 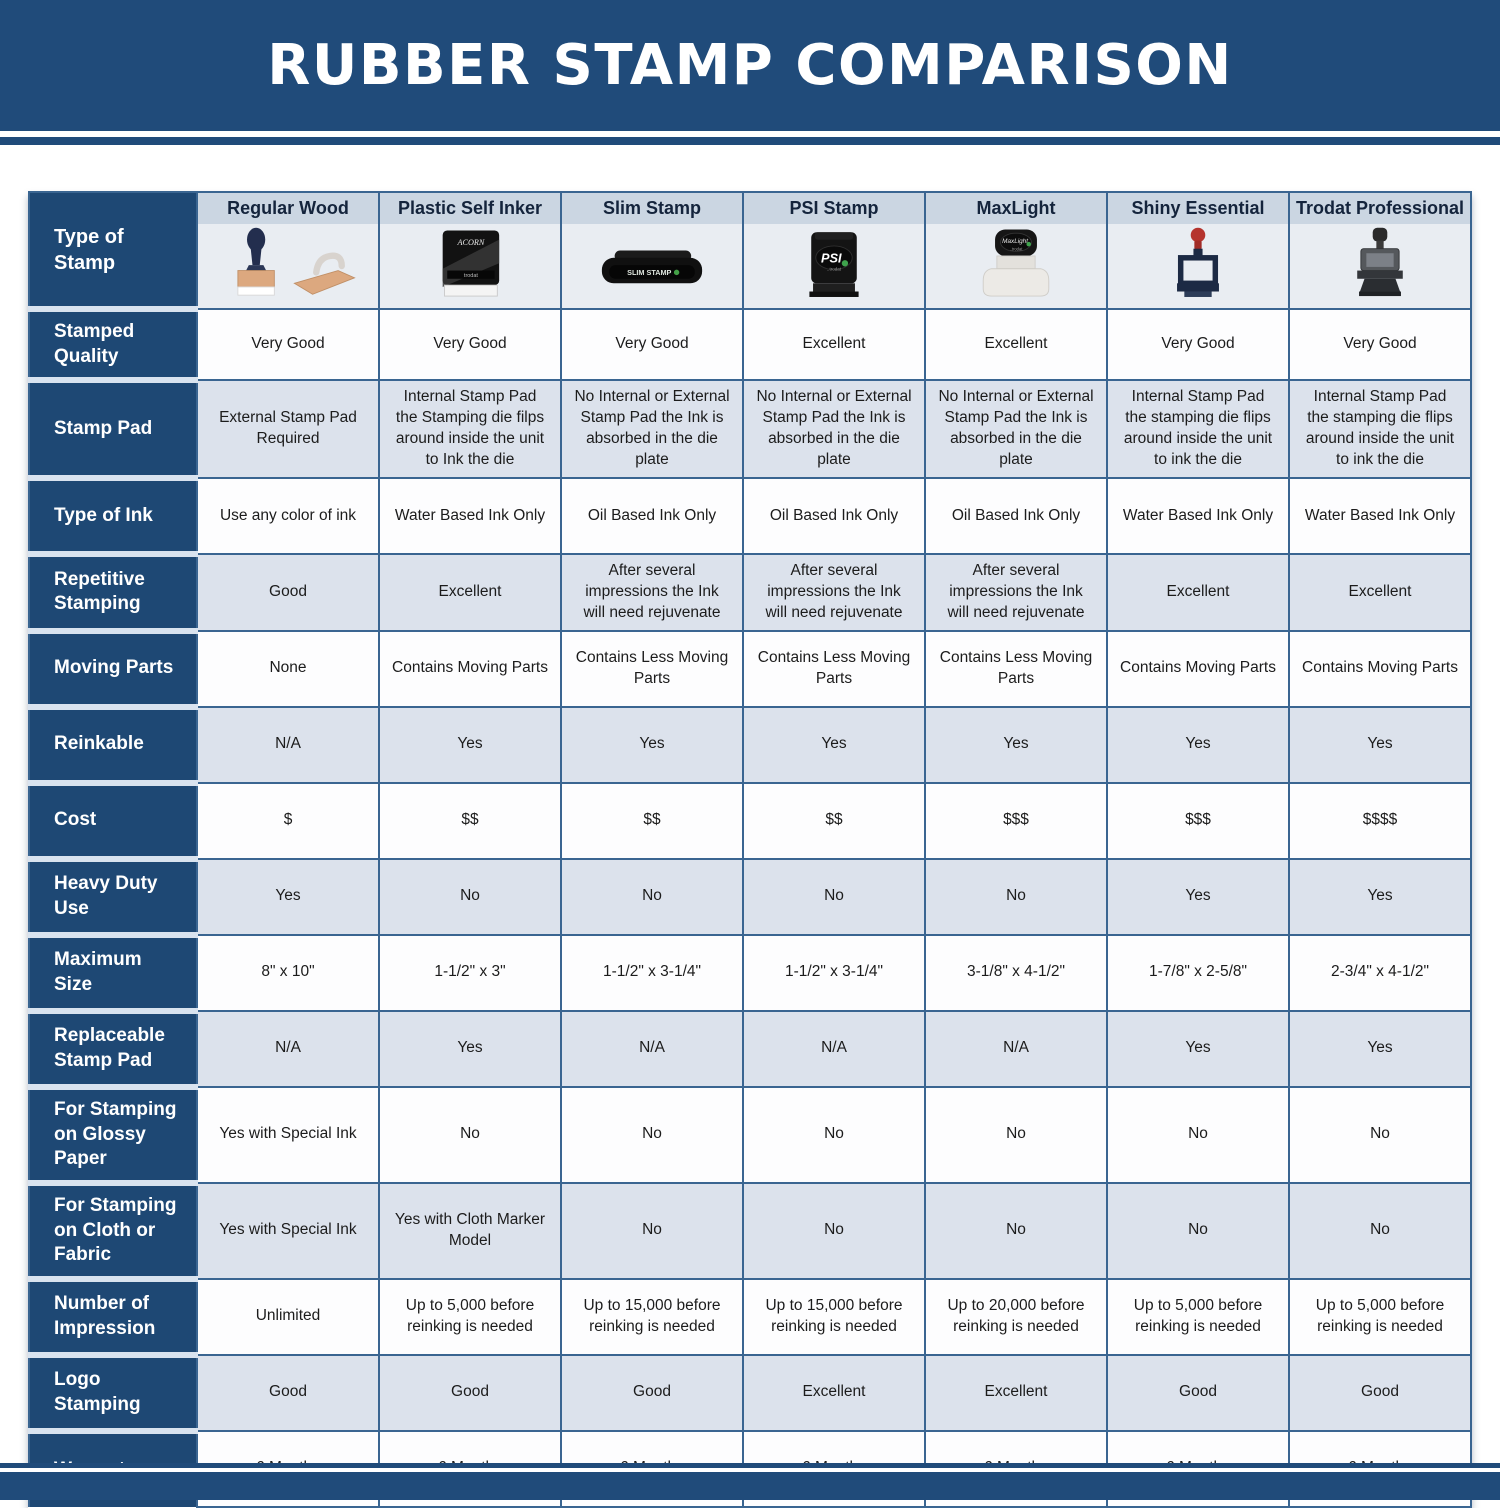 I want to click on row-label: Type of Ink, so click(x=113, y=515).